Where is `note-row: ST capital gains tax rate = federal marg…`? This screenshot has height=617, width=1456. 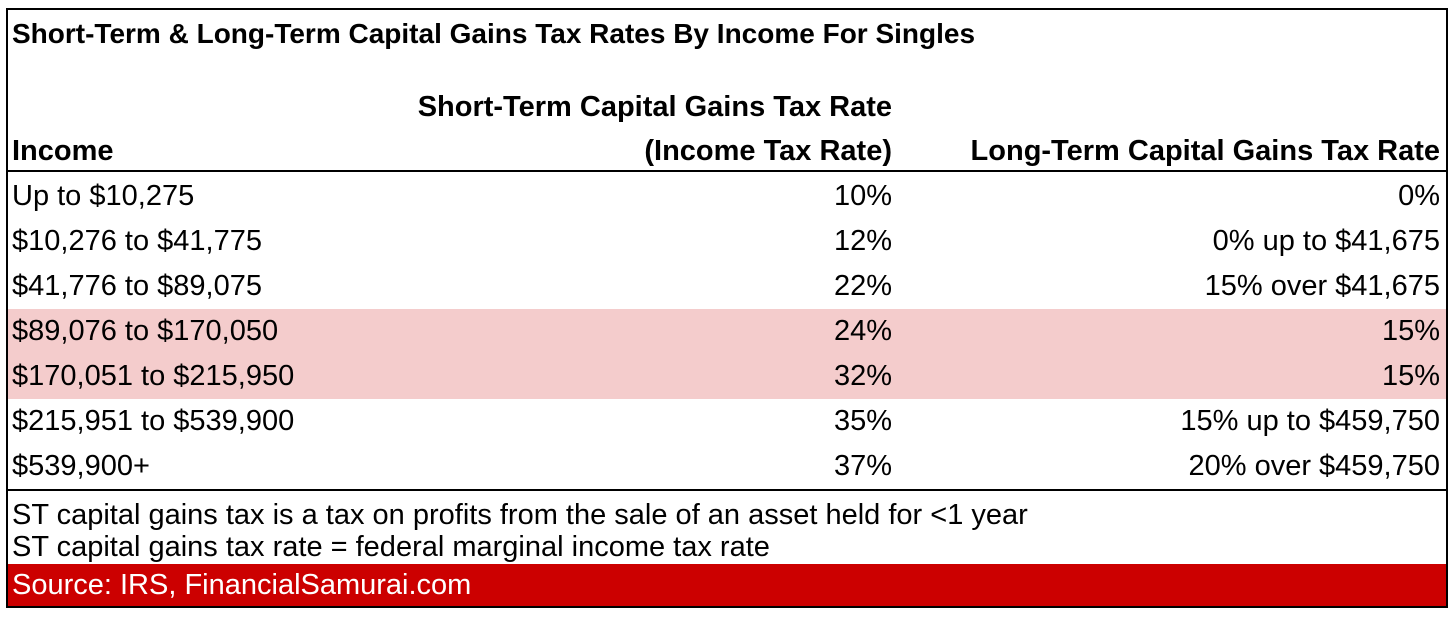
note-row: ST capital gains tax rate = federal marg… is located at coordinates (727, 546).